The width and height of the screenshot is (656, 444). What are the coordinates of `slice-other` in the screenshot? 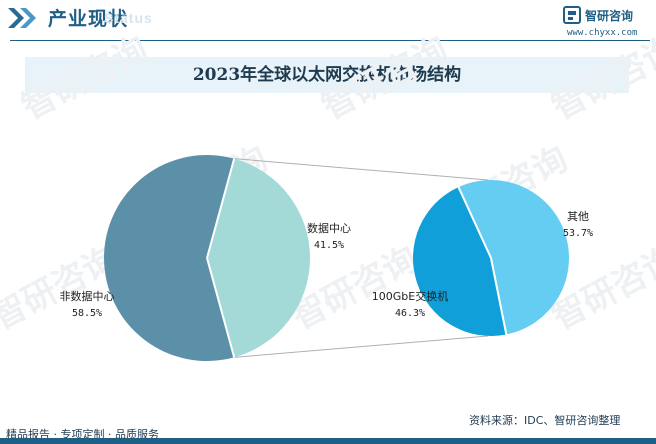 It's located at (514, 257).